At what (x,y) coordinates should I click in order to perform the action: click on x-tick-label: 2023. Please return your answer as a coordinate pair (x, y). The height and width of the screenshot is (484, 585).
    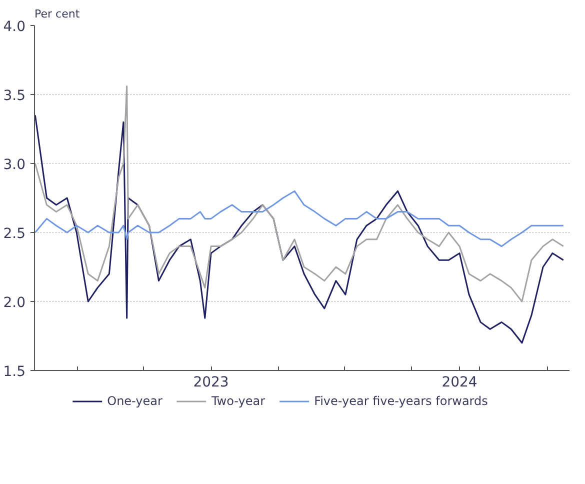
    Looking at the image, I should click on (211, 382).